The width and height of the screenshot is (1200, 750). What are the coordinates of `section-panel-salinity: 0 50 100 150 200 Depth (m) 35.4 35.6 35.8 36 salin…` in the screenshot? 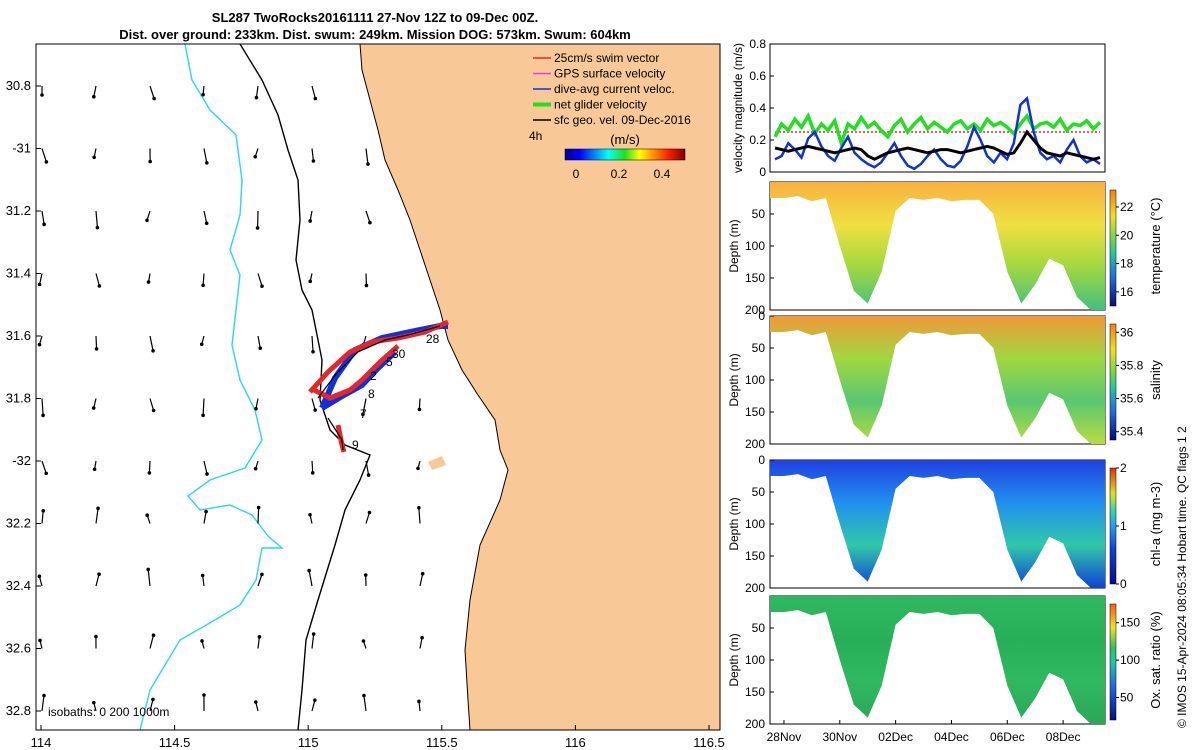 It's located at (945, 380).